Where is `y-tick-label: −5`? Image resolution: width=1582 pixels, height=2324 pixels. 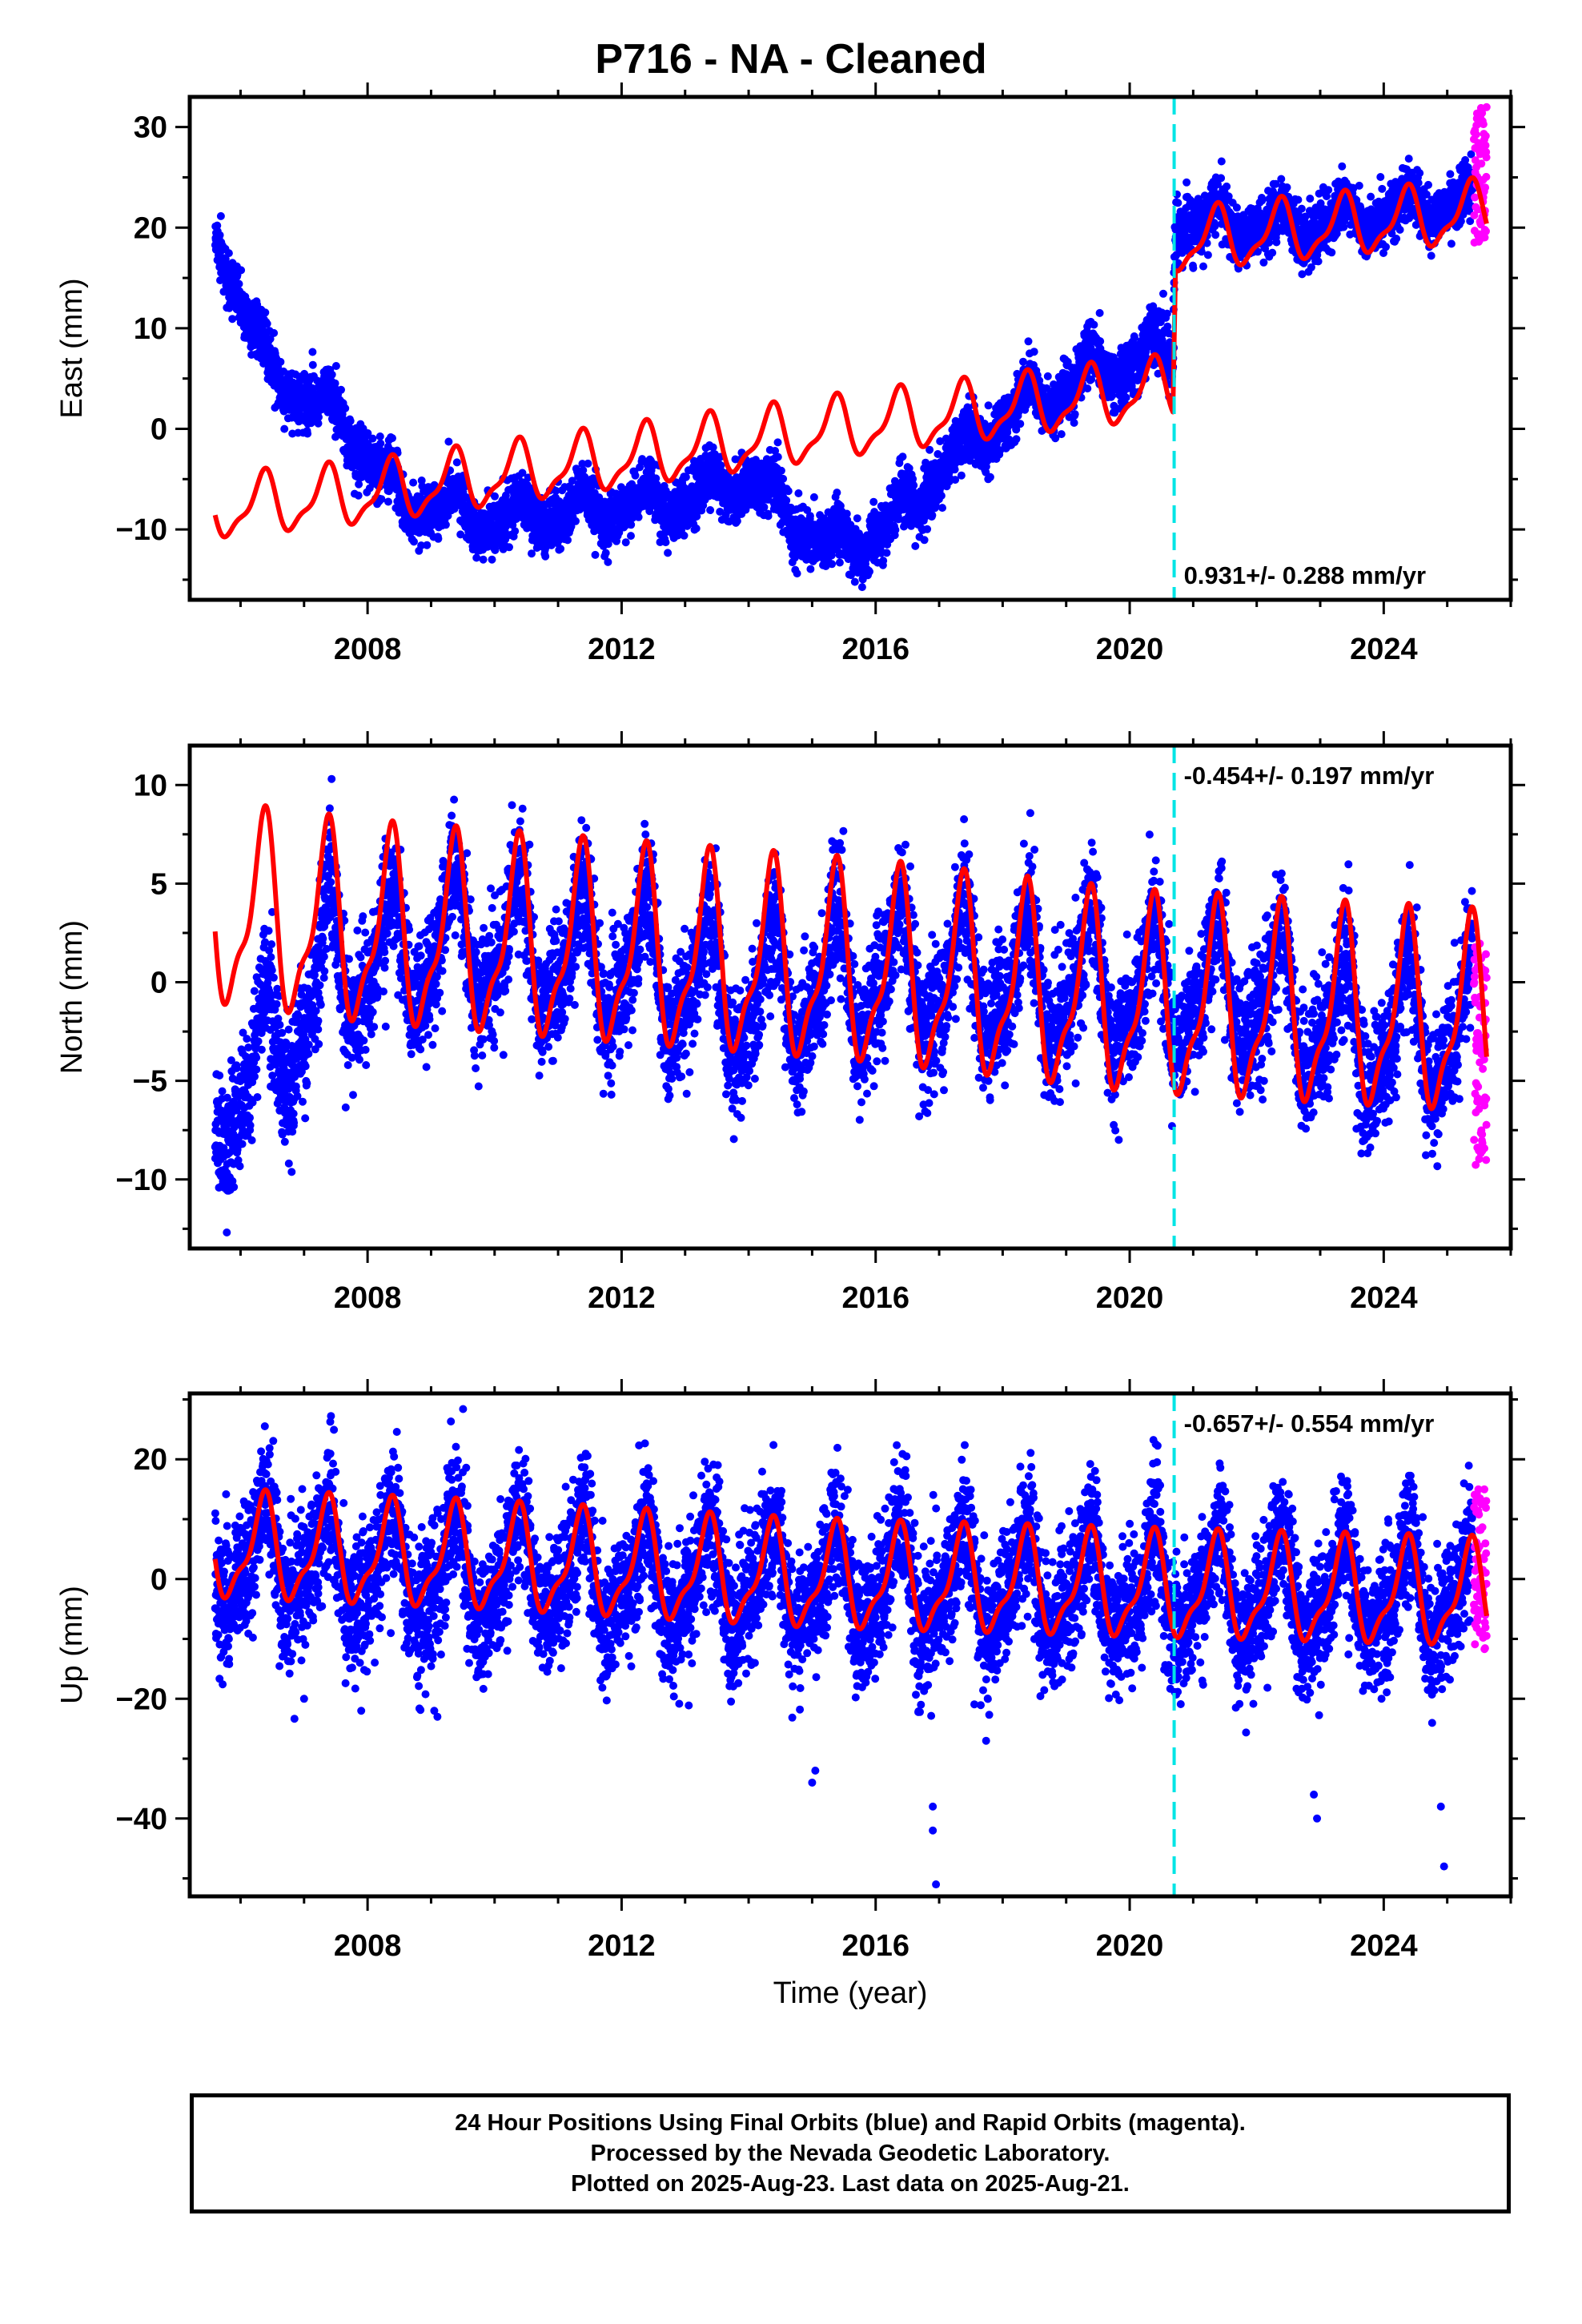 y-tick-label: −5 is located at coordinates (150, 1082).